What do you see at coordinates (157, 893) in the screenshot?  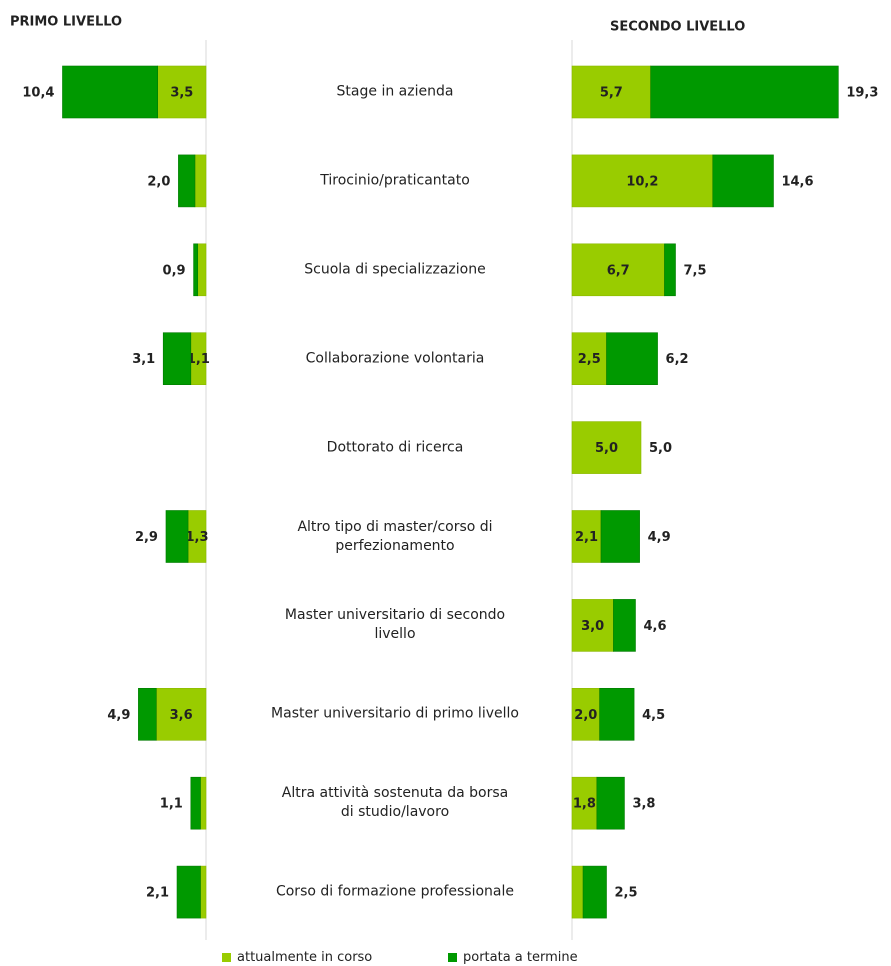 I see `total-label: 2,1` at bounding box center [157, 893].